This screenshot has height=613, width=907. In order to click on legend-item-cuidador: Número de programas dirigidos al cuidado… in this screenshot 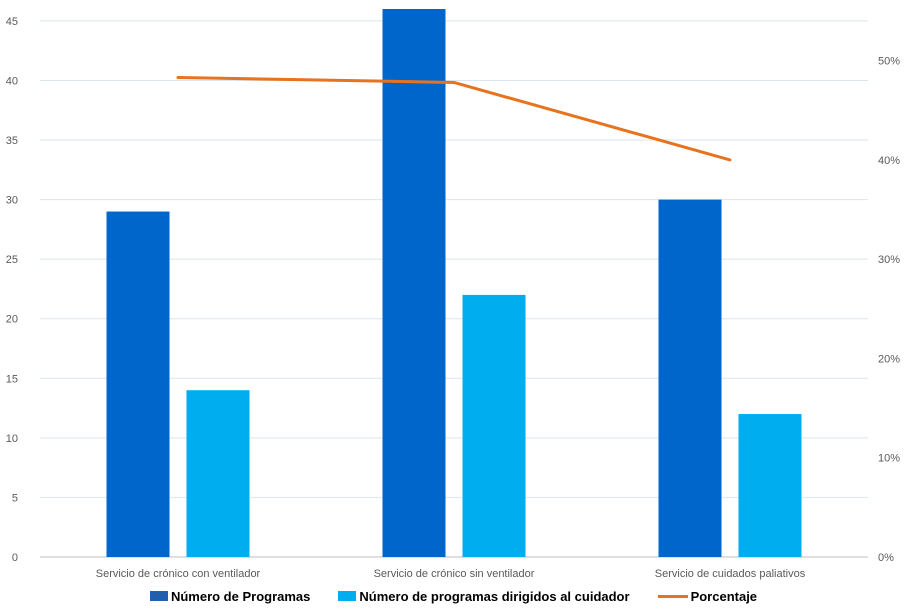, I will do `click(484, 596)`.